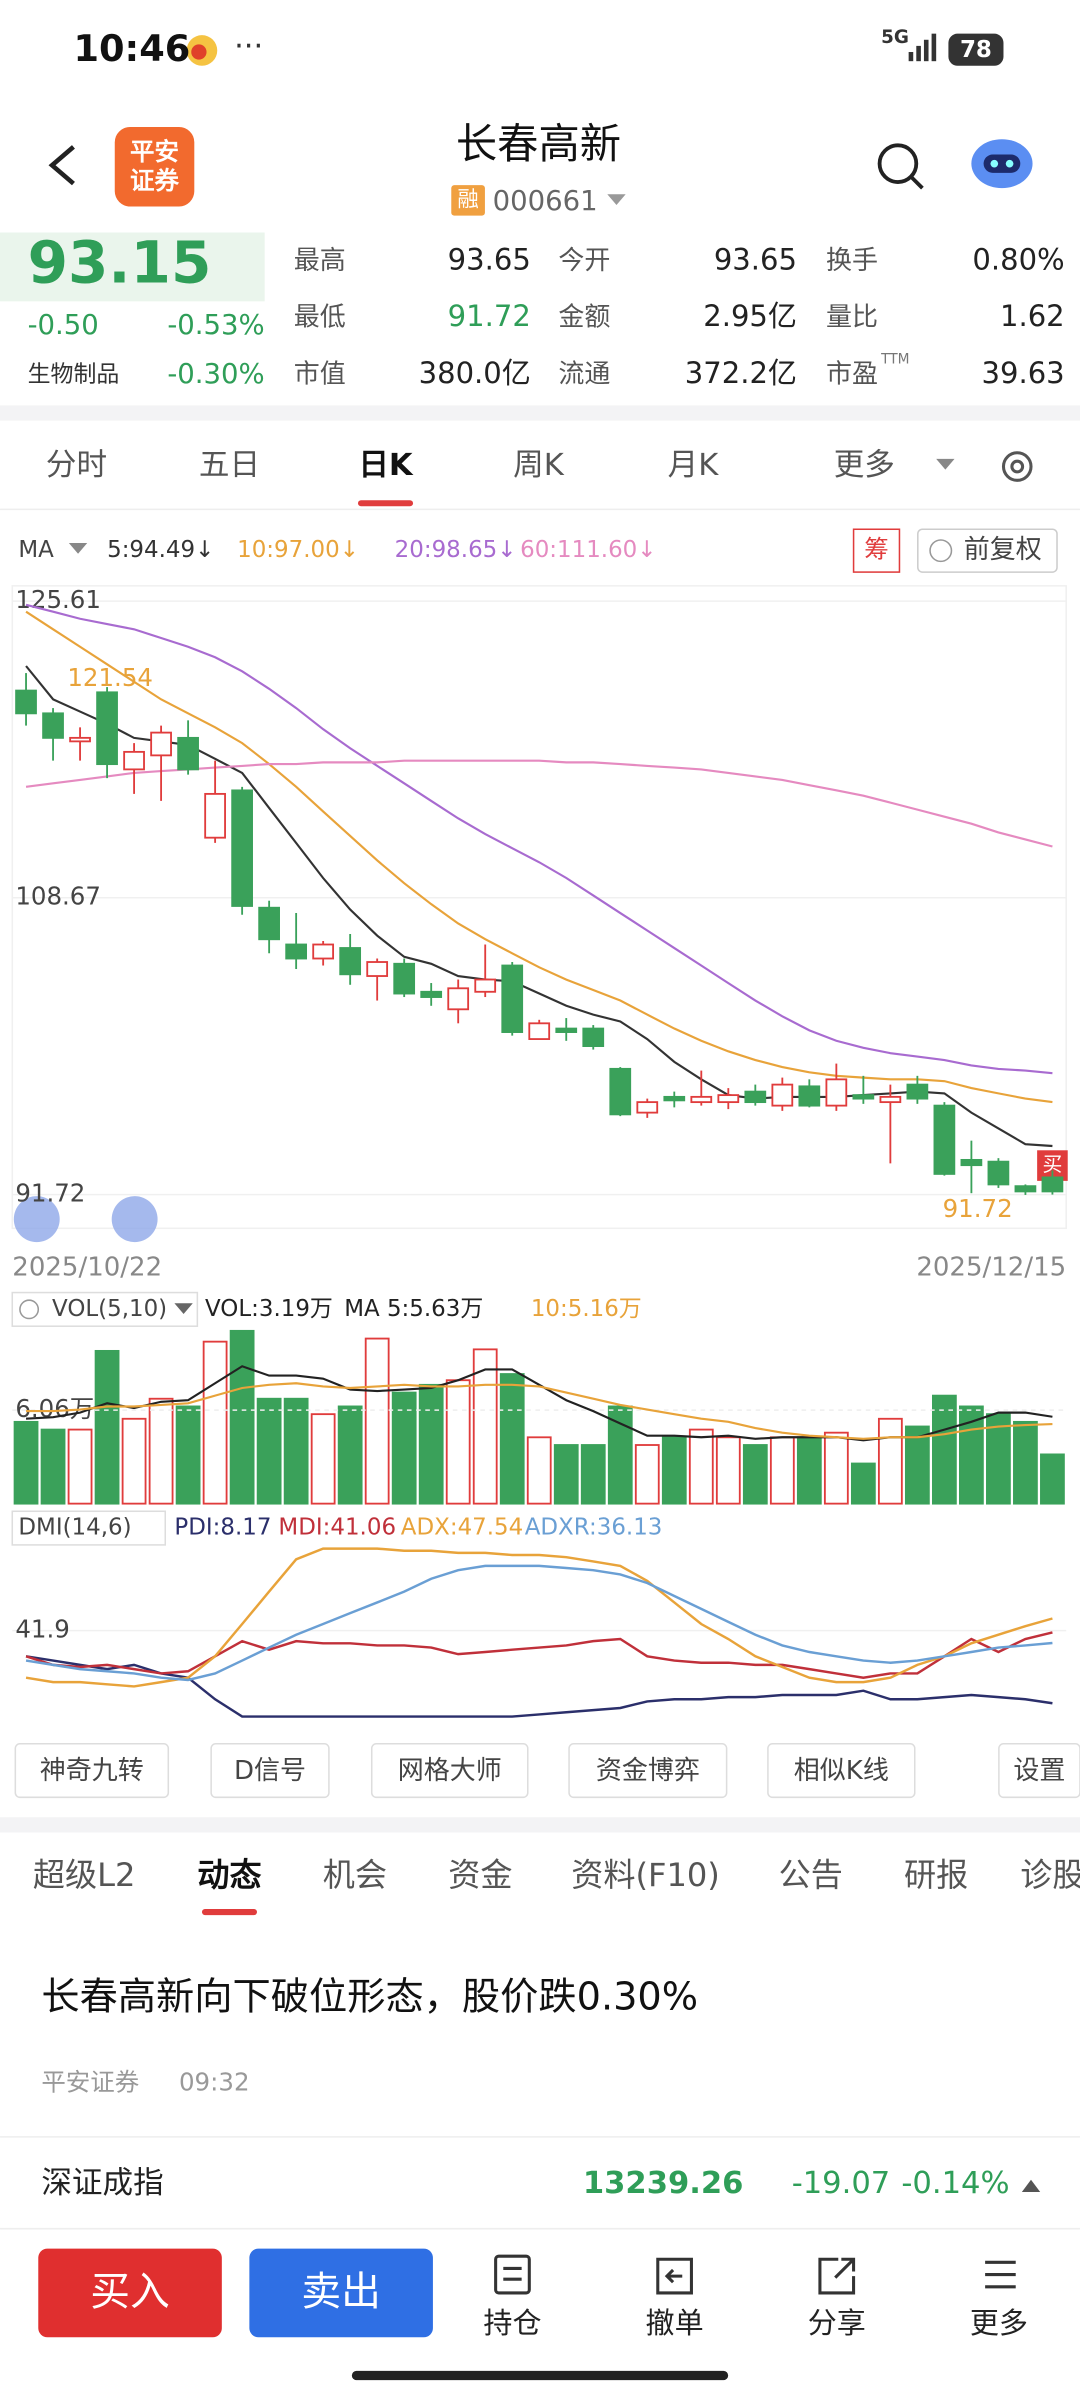 The image size is (1080, 2400). Describe the element at coordinates (386, 465) in the screenshot. I see `chart-tab: 日K` at that location.